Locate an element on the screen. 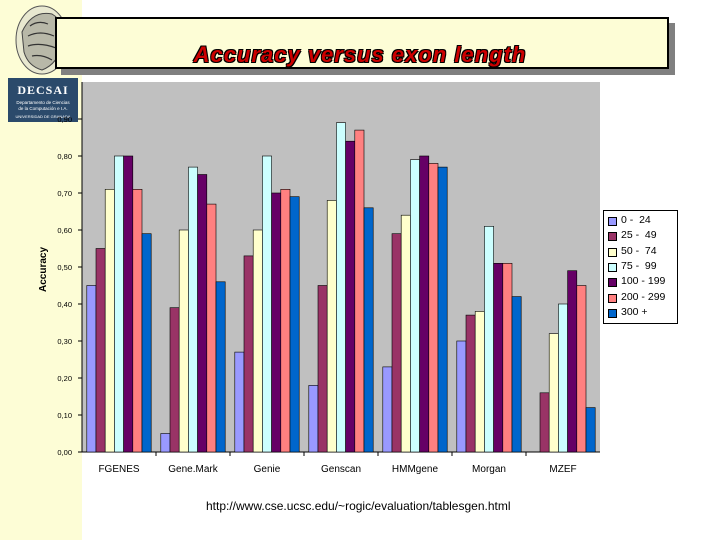  x-tick-label: Morgan is located at coordinates (489, 469).